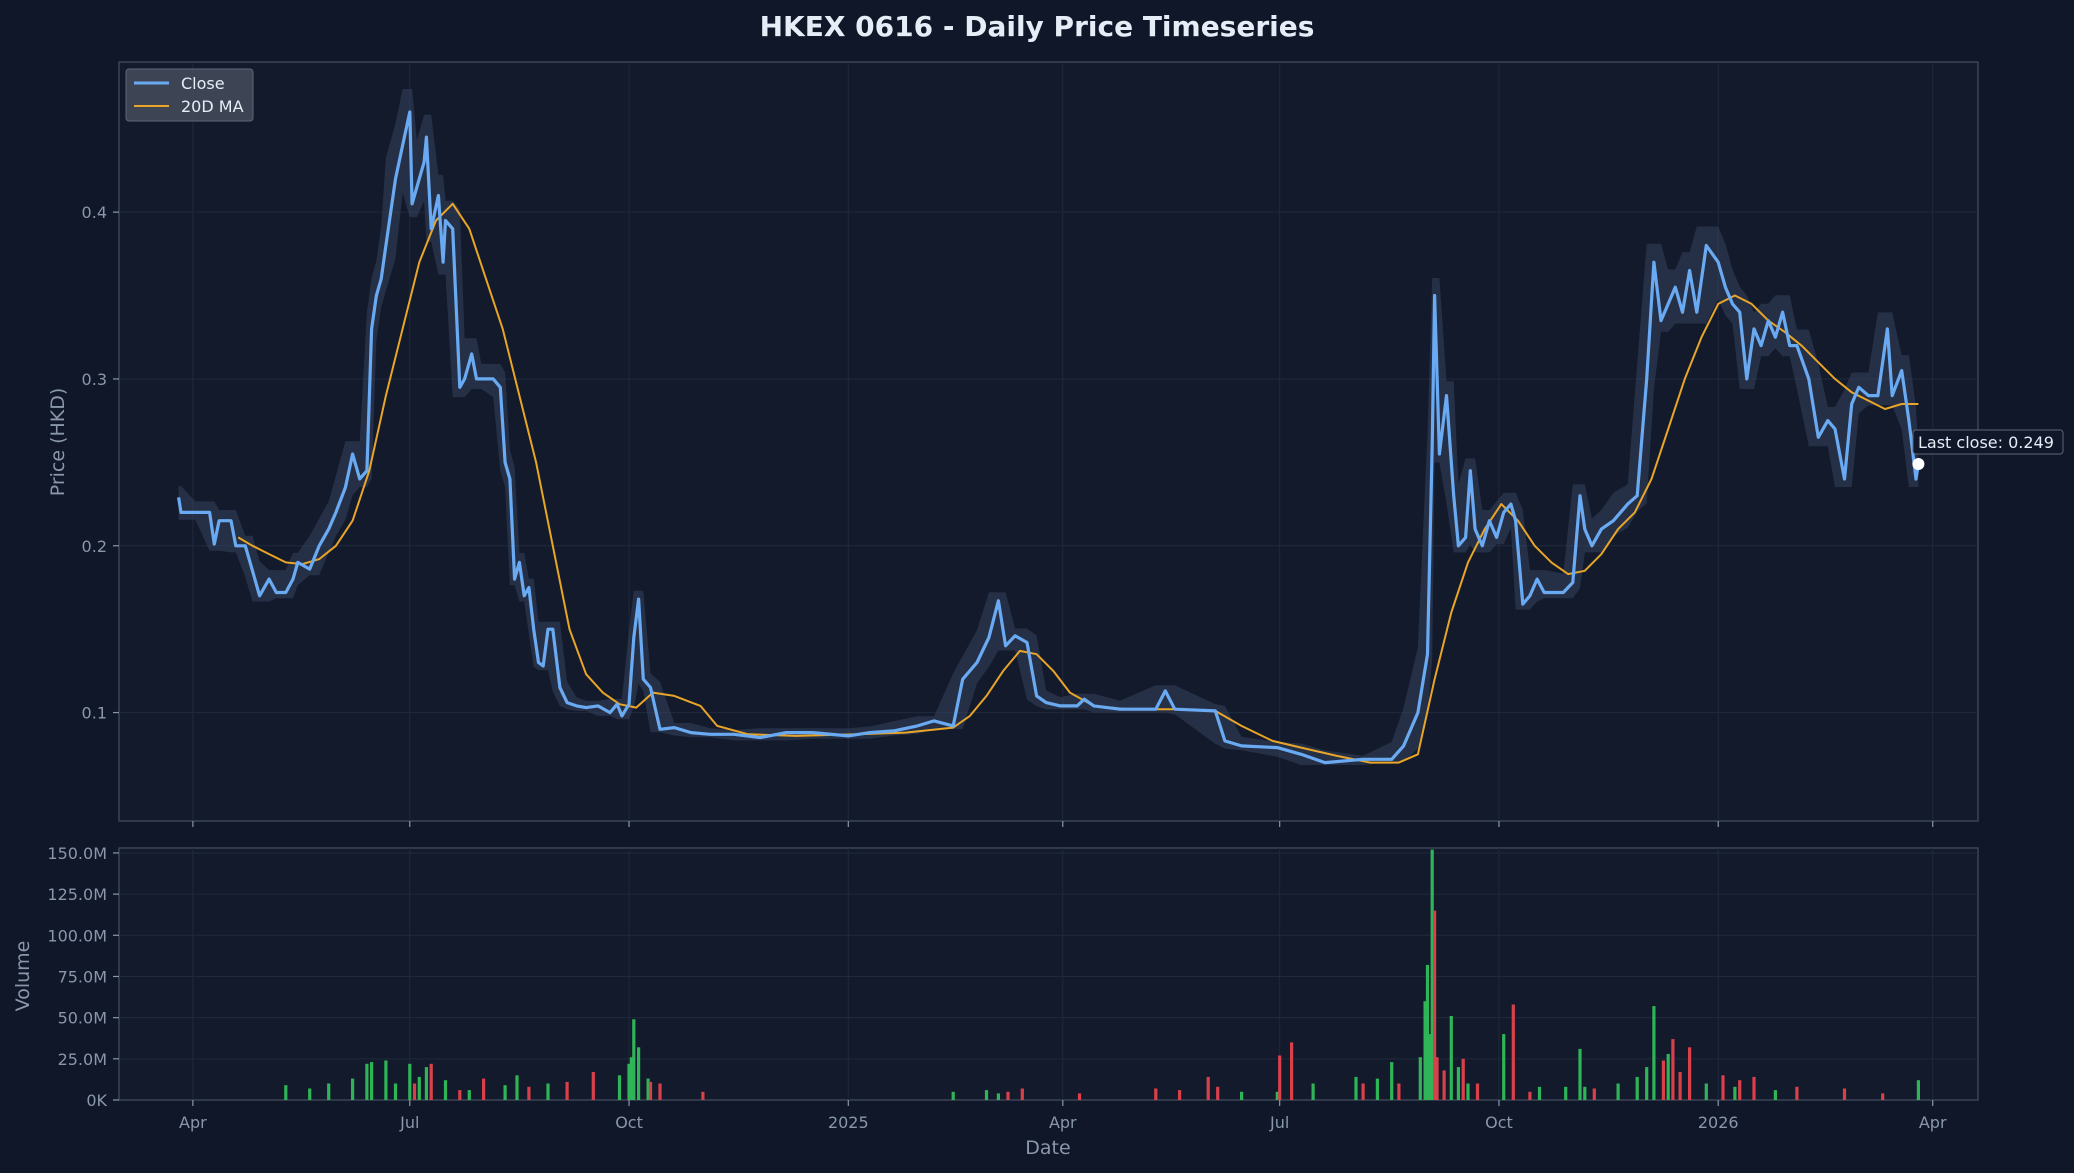 This screenshot has height=1173, width=2074. I want to click on volume-y-tick-label: 50.0M, so click(82, 1018).